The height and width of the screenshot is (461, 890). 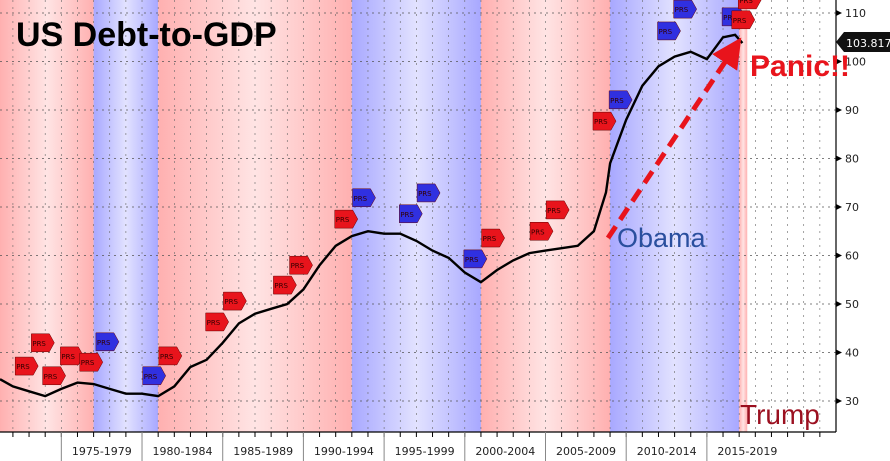 What do you see at coordinates (855, 13) in the screenshot?
I see `y-tick-label: 110` at bounding box center [855, 13].